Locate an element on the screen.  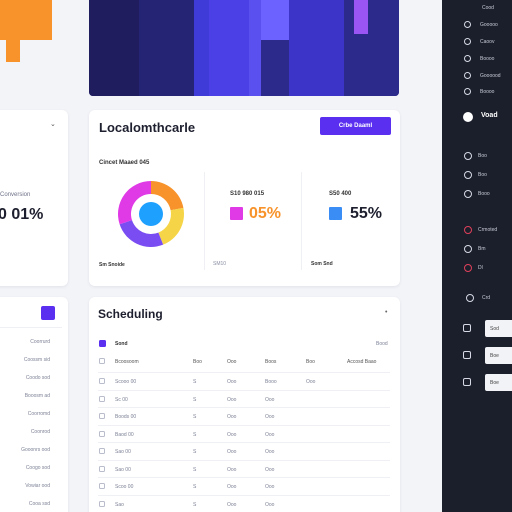
left-list-item: Coorrurd is located at coordinates (40, 342).